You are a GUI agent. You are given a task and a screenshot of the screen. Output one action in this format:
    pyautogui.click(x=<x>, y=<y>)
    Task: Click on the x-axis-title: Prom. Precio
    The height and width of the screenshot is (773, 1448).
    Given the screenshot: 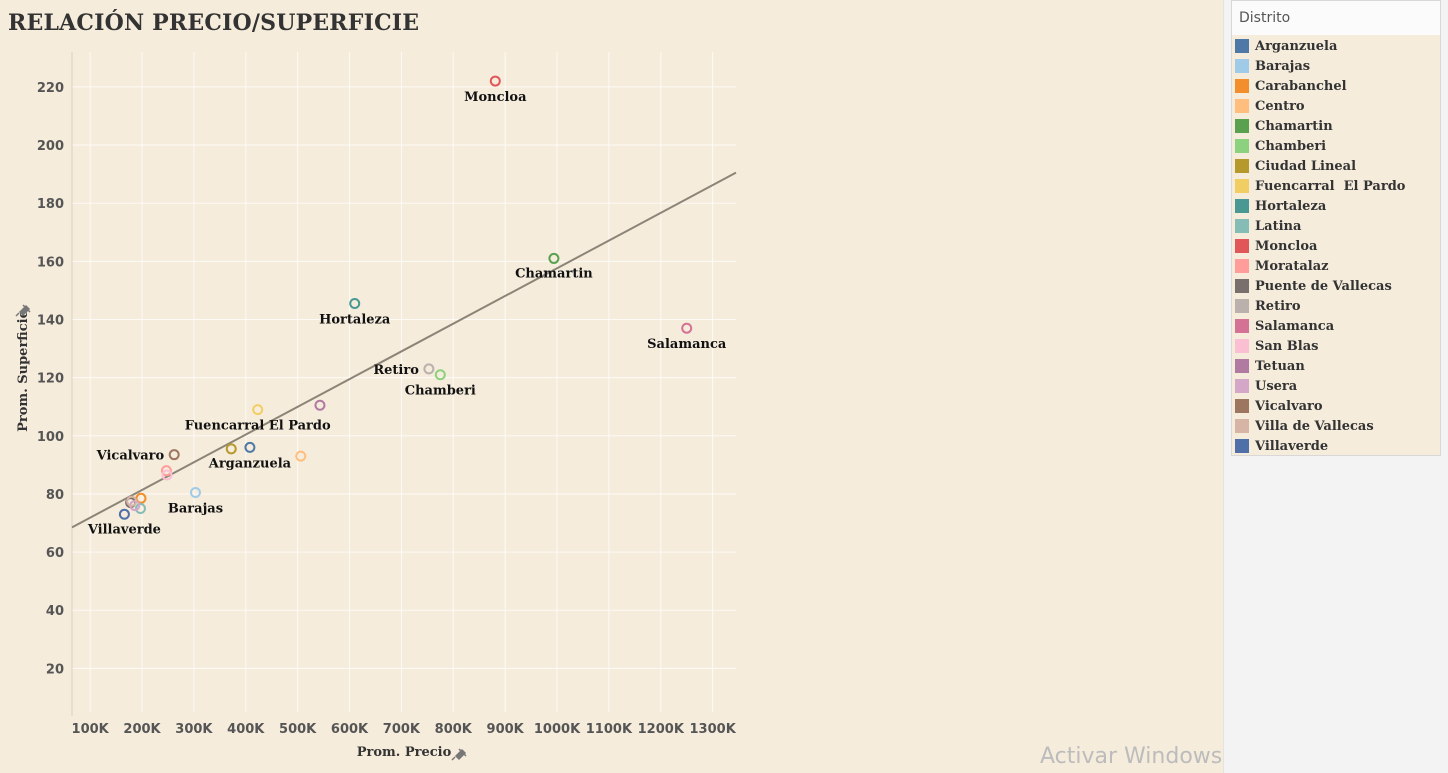 What is the action you would take?
    pyautogui.click(x=404, y=752)
    